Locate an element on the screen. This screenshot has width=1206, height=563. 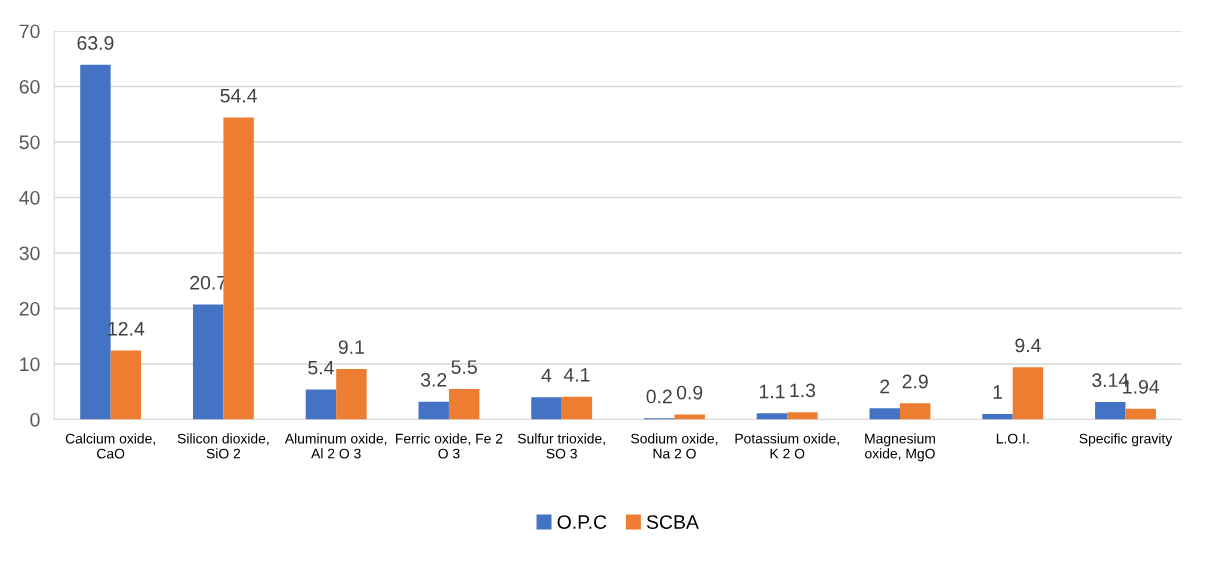
x-tick-label: Sulfur trioxide, SO 3 is located at coordinates (561, 446).